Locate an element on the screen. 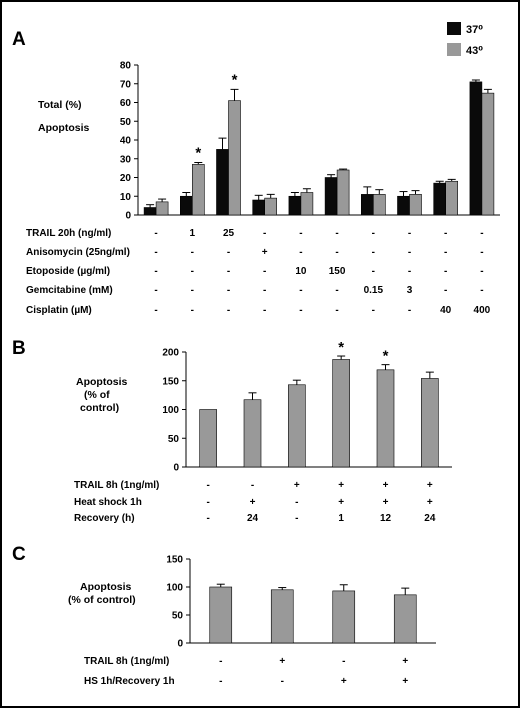 This screenshot has height=708, width=520. panel-c-ylabel-line2: (% of control) is located at coordinates (102, 600).